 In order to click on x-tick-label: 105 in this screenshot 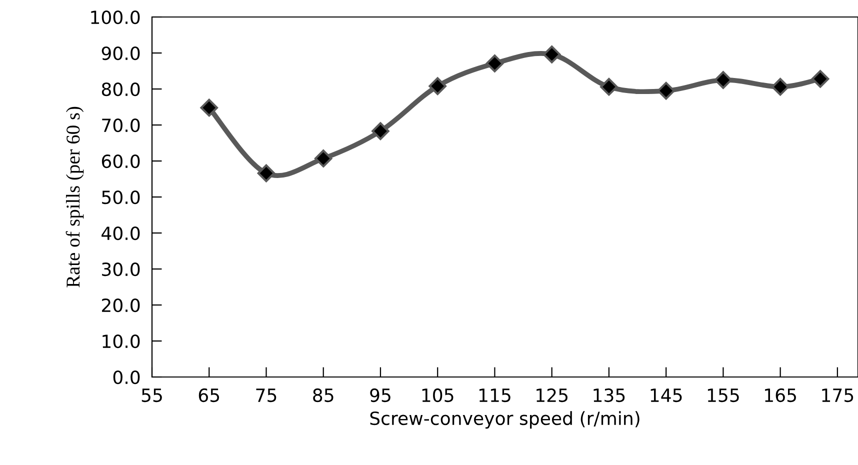, I will do `click(438, 395)`.